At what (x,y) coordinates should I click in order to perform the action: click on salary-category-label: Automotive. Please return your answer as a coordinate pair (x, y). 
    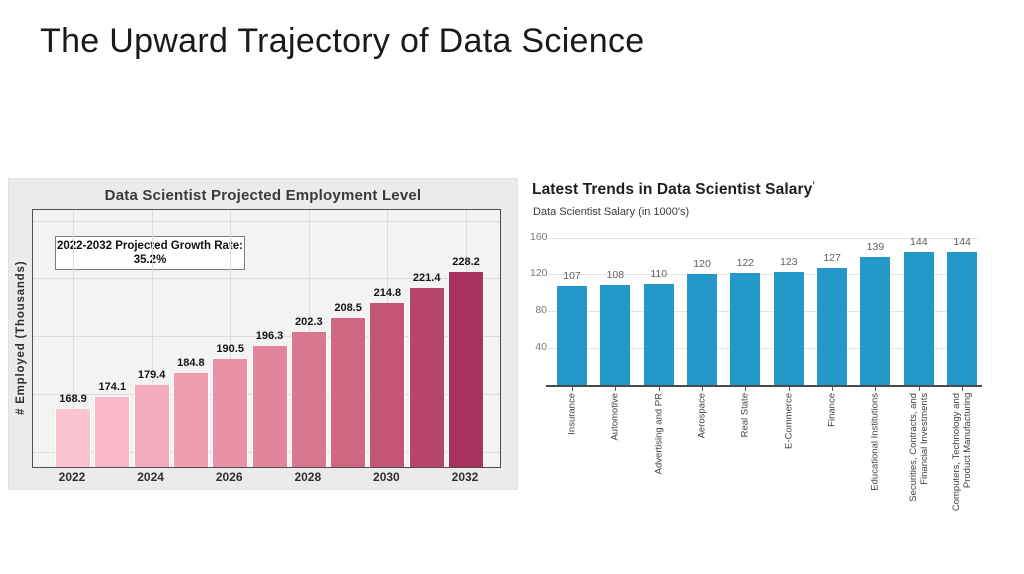
    Looking at the image, I should click on (615, 417).